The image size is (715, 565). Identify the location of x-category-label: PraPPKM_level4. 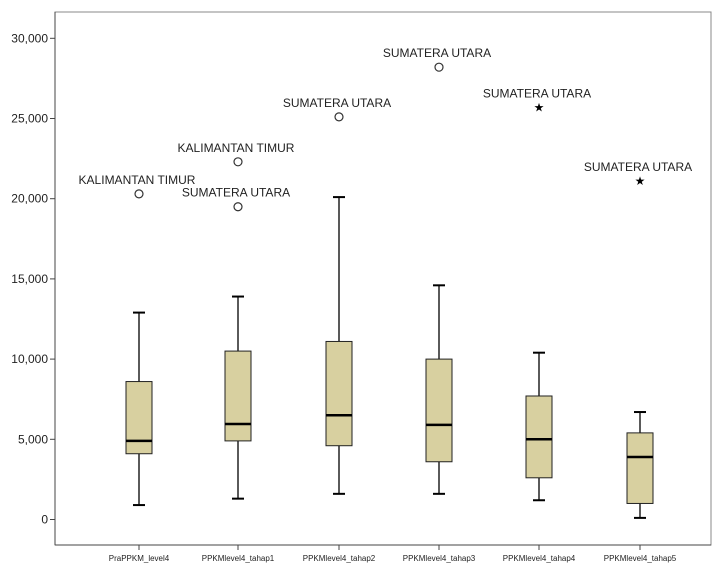
(139, 558).